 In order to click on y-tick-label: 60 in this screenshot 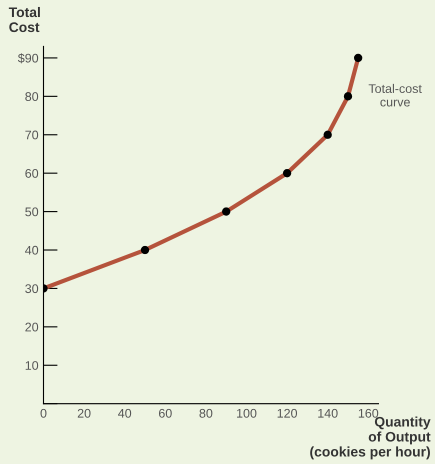, I will do `click(31, 173)`.